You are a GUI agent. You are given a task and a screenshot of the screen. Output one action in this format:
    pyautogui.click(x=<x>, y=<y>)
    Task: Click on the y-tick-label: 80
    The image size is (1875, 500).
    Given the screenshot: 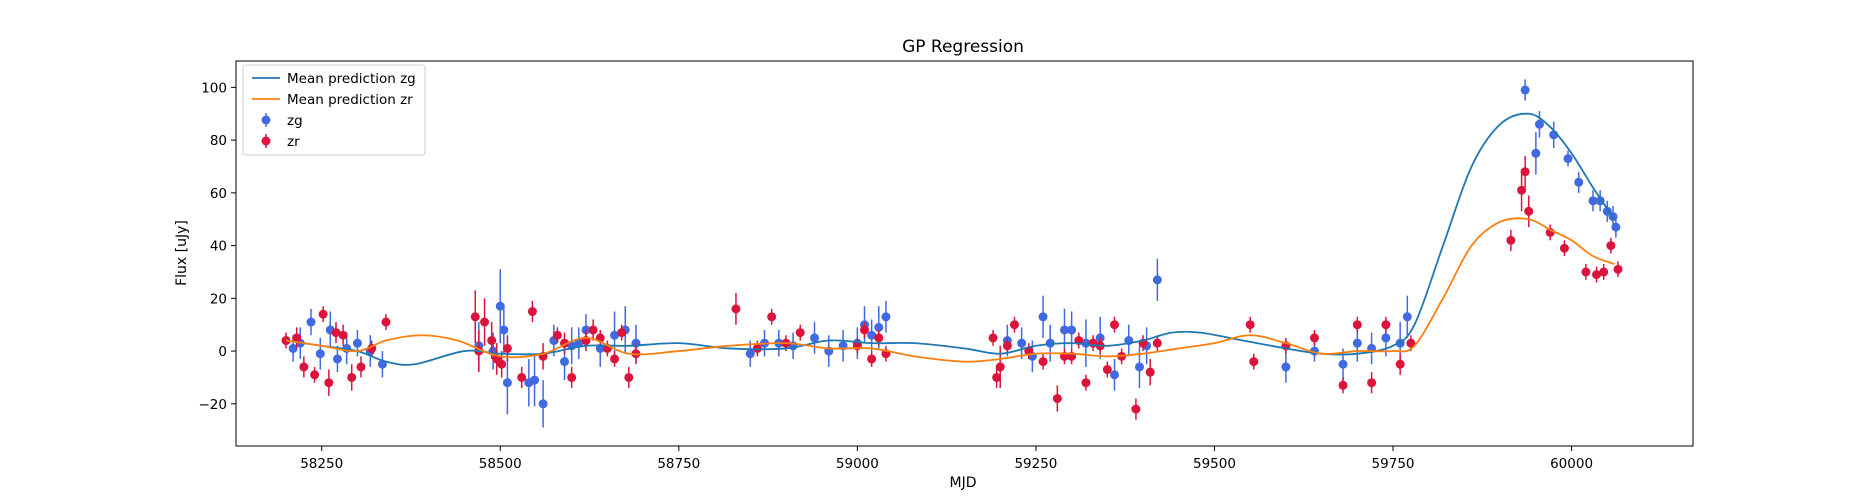 What is the action you would take?
    pyautogui.click(x=218, y=141)
    